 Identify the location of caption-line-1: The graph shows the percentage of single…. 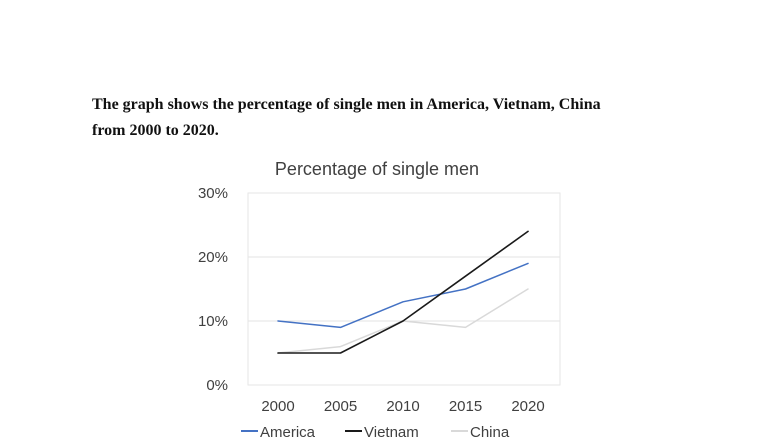
(346, 104).